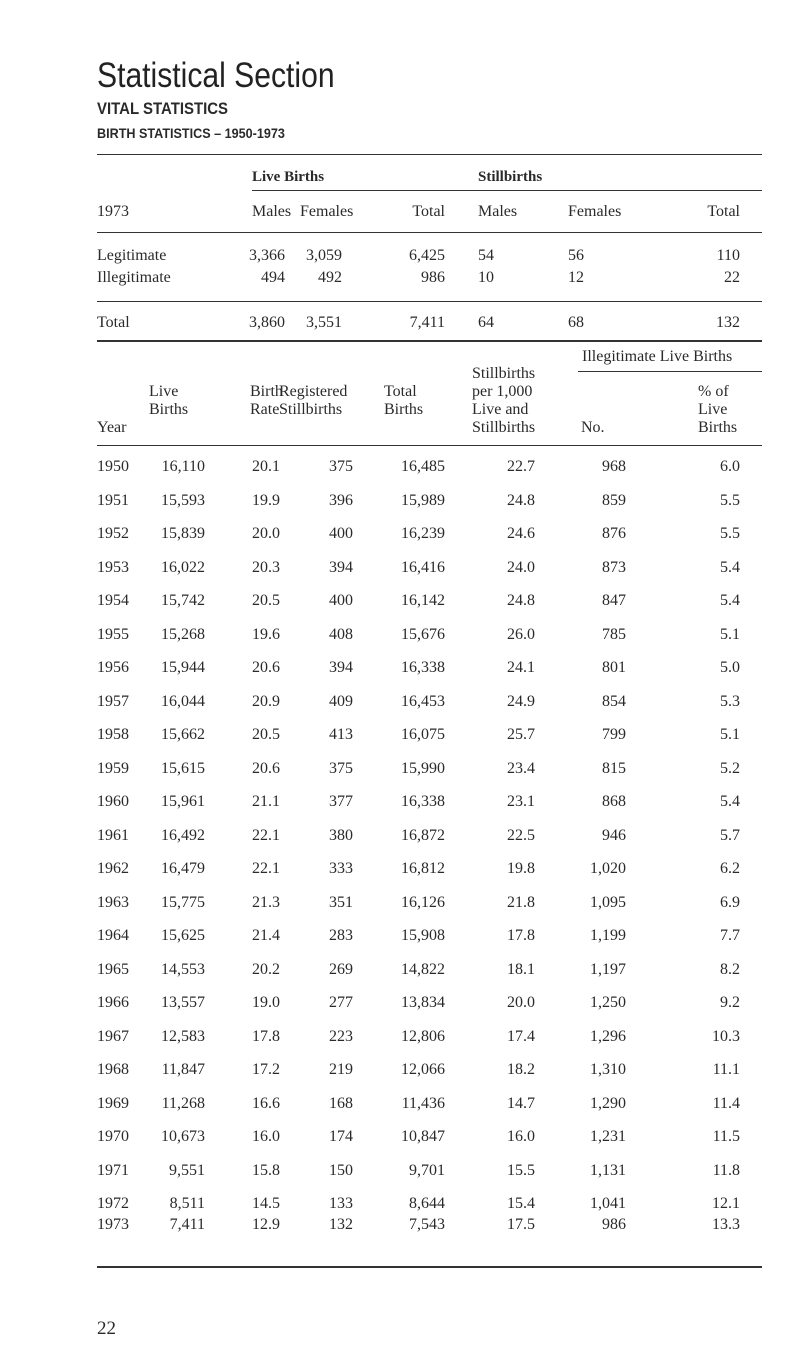  I want to click on table-cell: 1951, so click(113, 500).